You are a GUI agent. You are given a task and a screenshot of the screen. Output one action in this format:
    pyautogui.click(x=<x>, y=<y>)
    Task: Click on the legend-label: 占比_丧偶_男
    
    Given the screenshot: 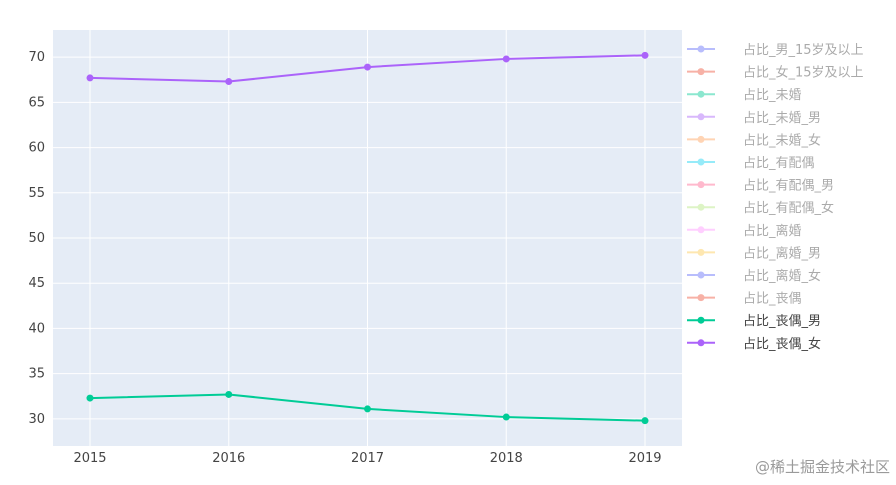 What is the action you would take?
    pyautogui.click(x=782, y=321)
    